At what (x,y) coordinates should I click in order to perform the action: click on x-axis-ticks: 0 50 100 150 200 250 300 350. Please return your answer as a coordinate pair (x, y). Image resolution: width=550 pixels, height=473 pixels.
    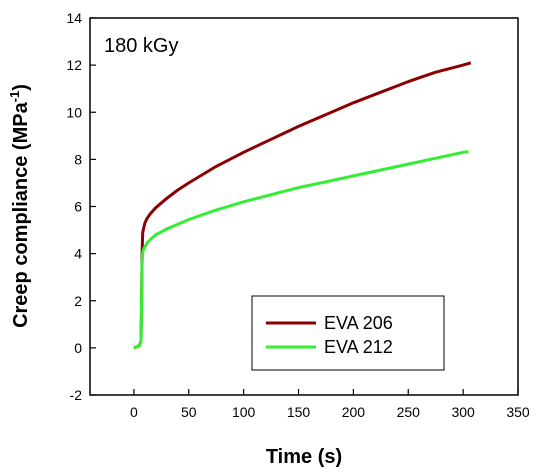
    Looking at the image, I should click on (330, 404).